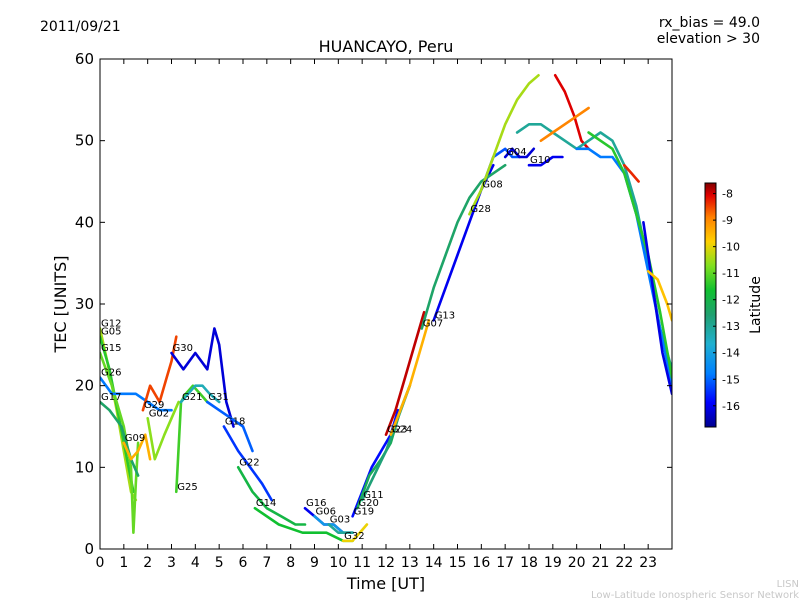  I want to click on x-tick-label: 12, so click(386, 563).